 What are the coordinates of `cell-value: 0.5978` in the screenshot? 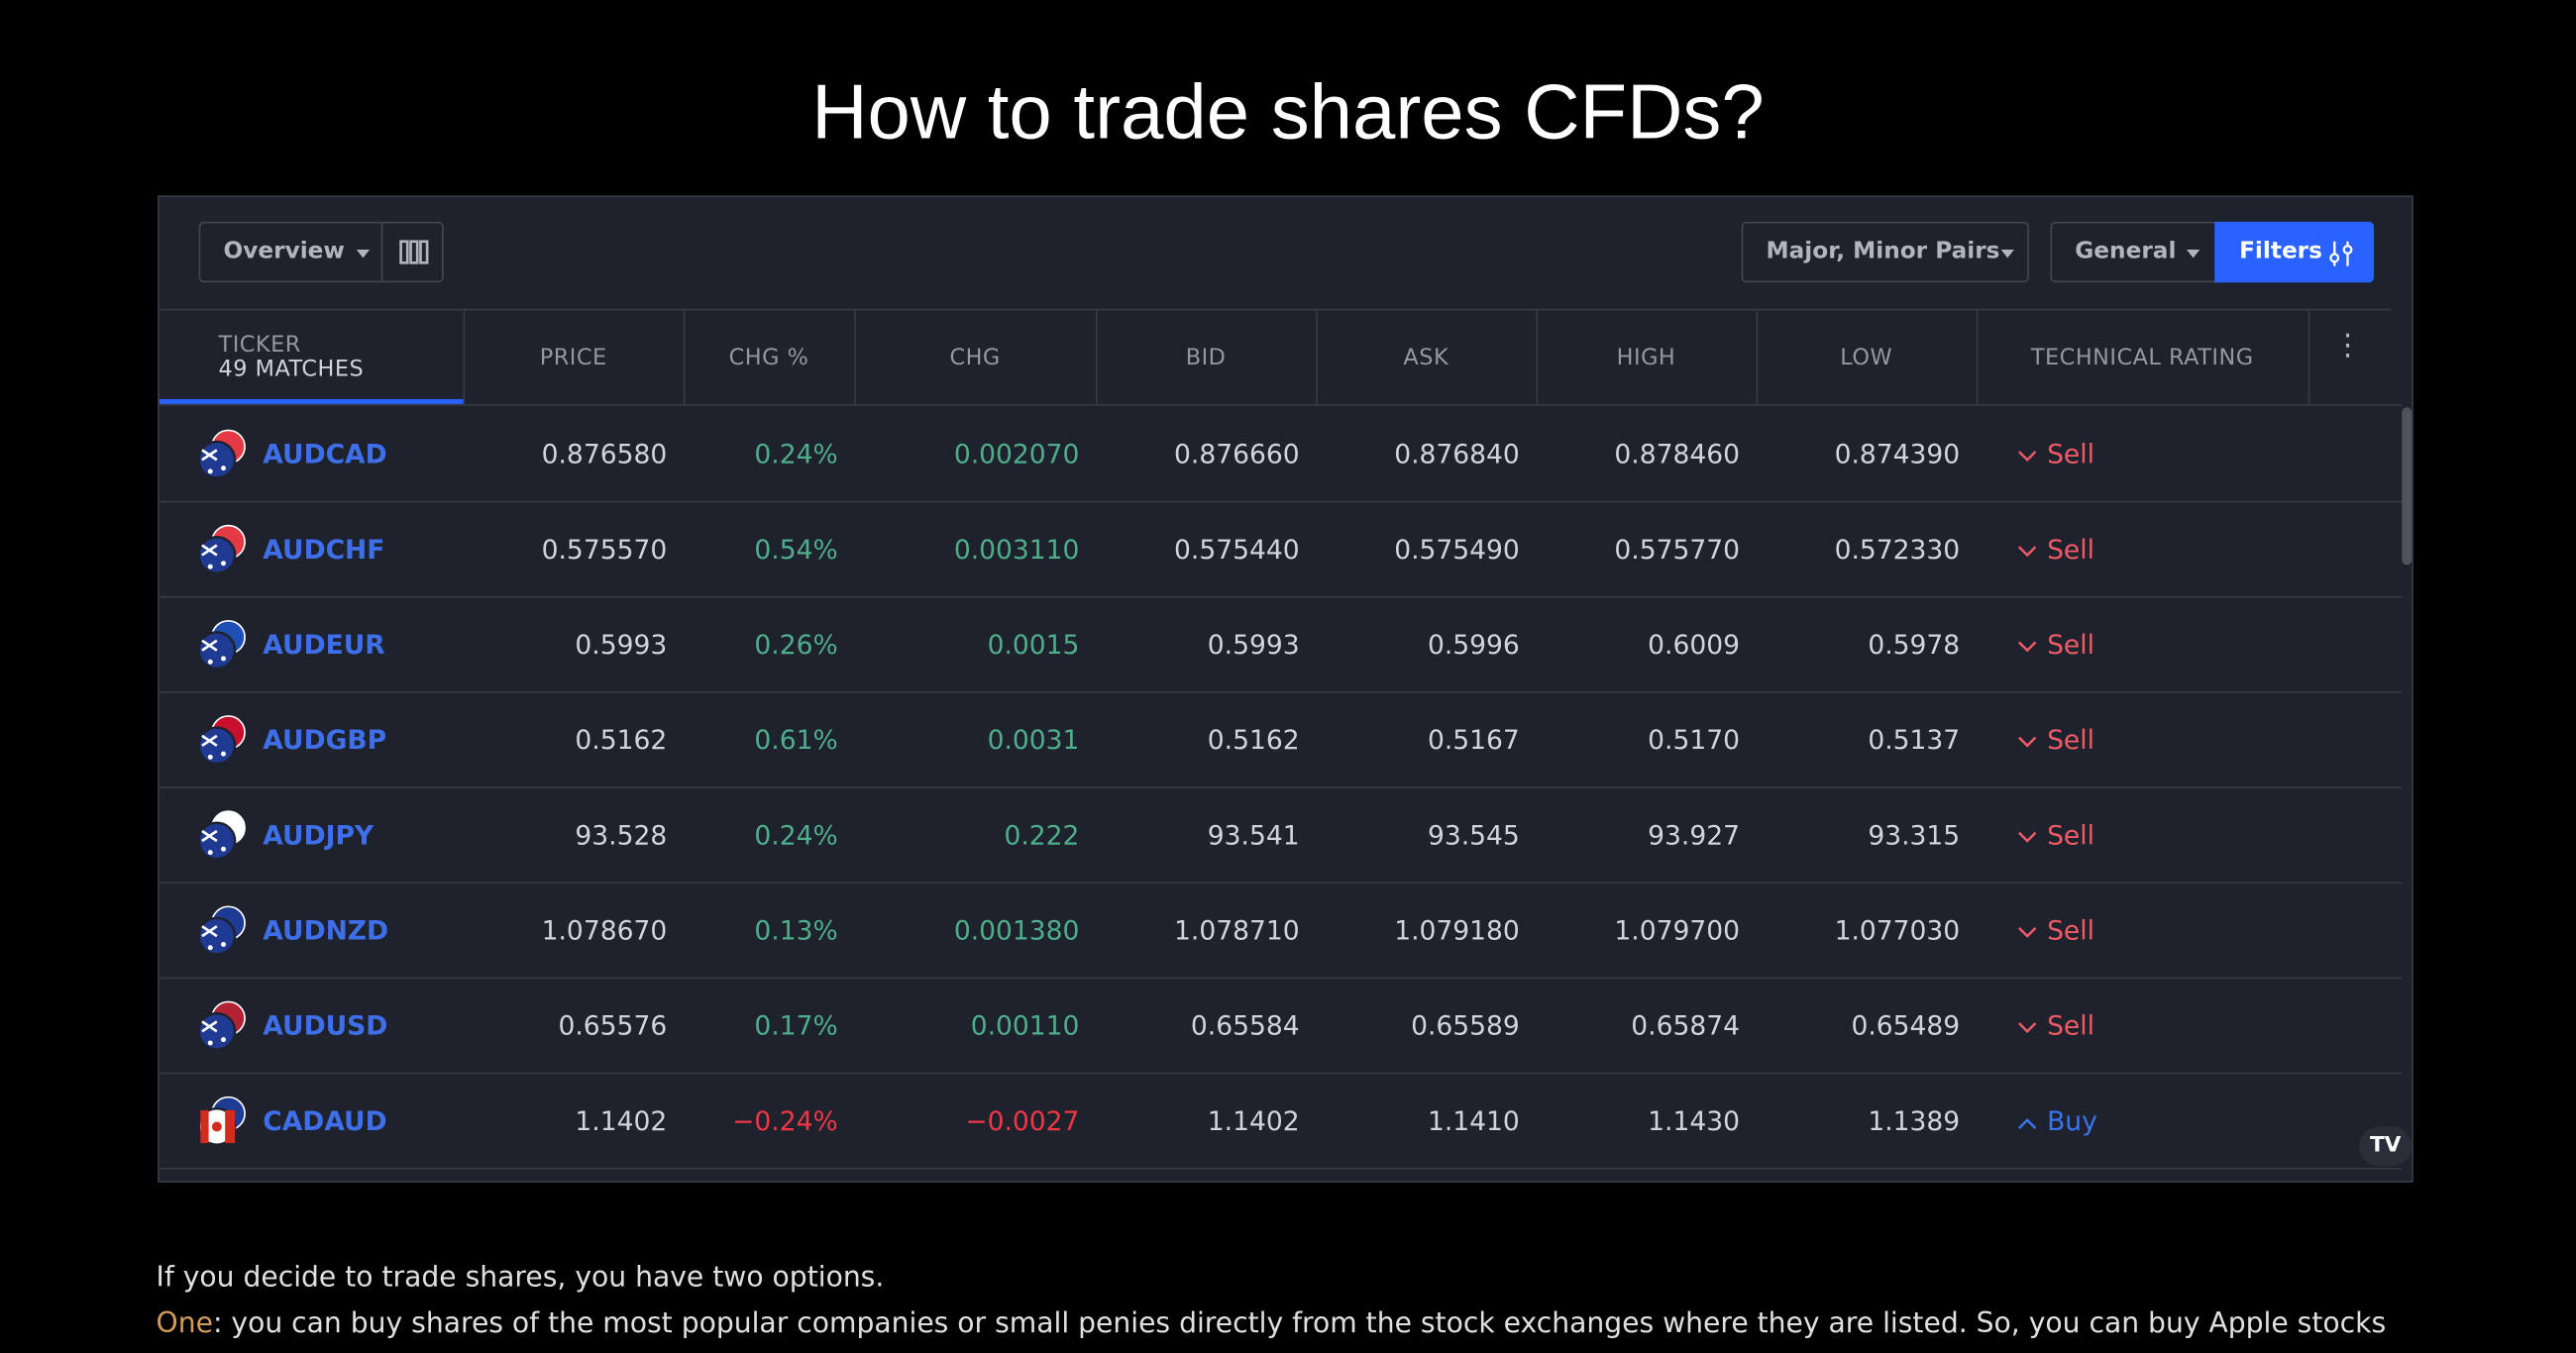 It's located at (1914, 645).